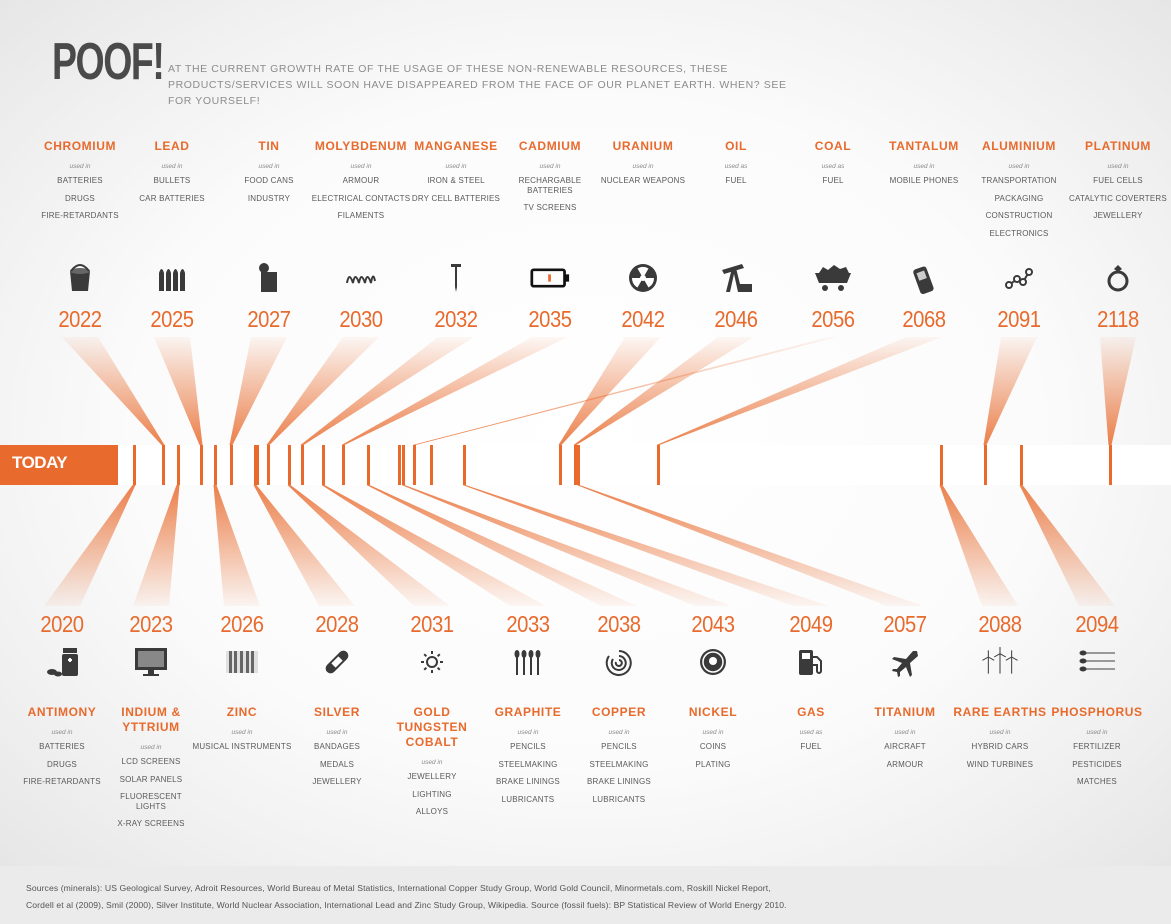 The width and height of the screenshot is (1171, 924). What do you see at coordinates (713, 746) in the screenshot?
I see `use-item: COINS` at bounding box center [713, 746].